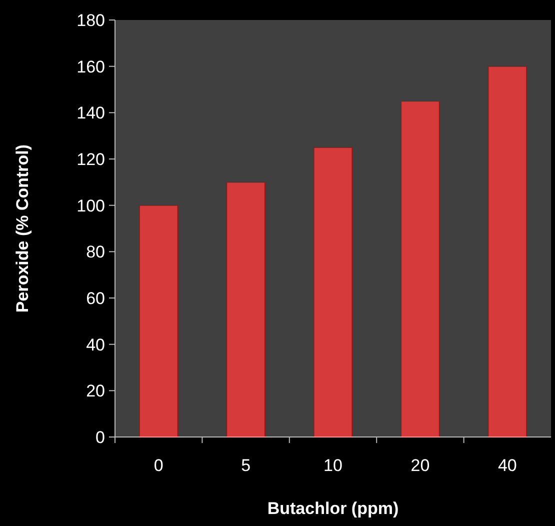 This screenshot has height=526, width=555. Describe the element at coordinates (420, 465) in the screenshot. I see `x-tick-label: 20` at that location.